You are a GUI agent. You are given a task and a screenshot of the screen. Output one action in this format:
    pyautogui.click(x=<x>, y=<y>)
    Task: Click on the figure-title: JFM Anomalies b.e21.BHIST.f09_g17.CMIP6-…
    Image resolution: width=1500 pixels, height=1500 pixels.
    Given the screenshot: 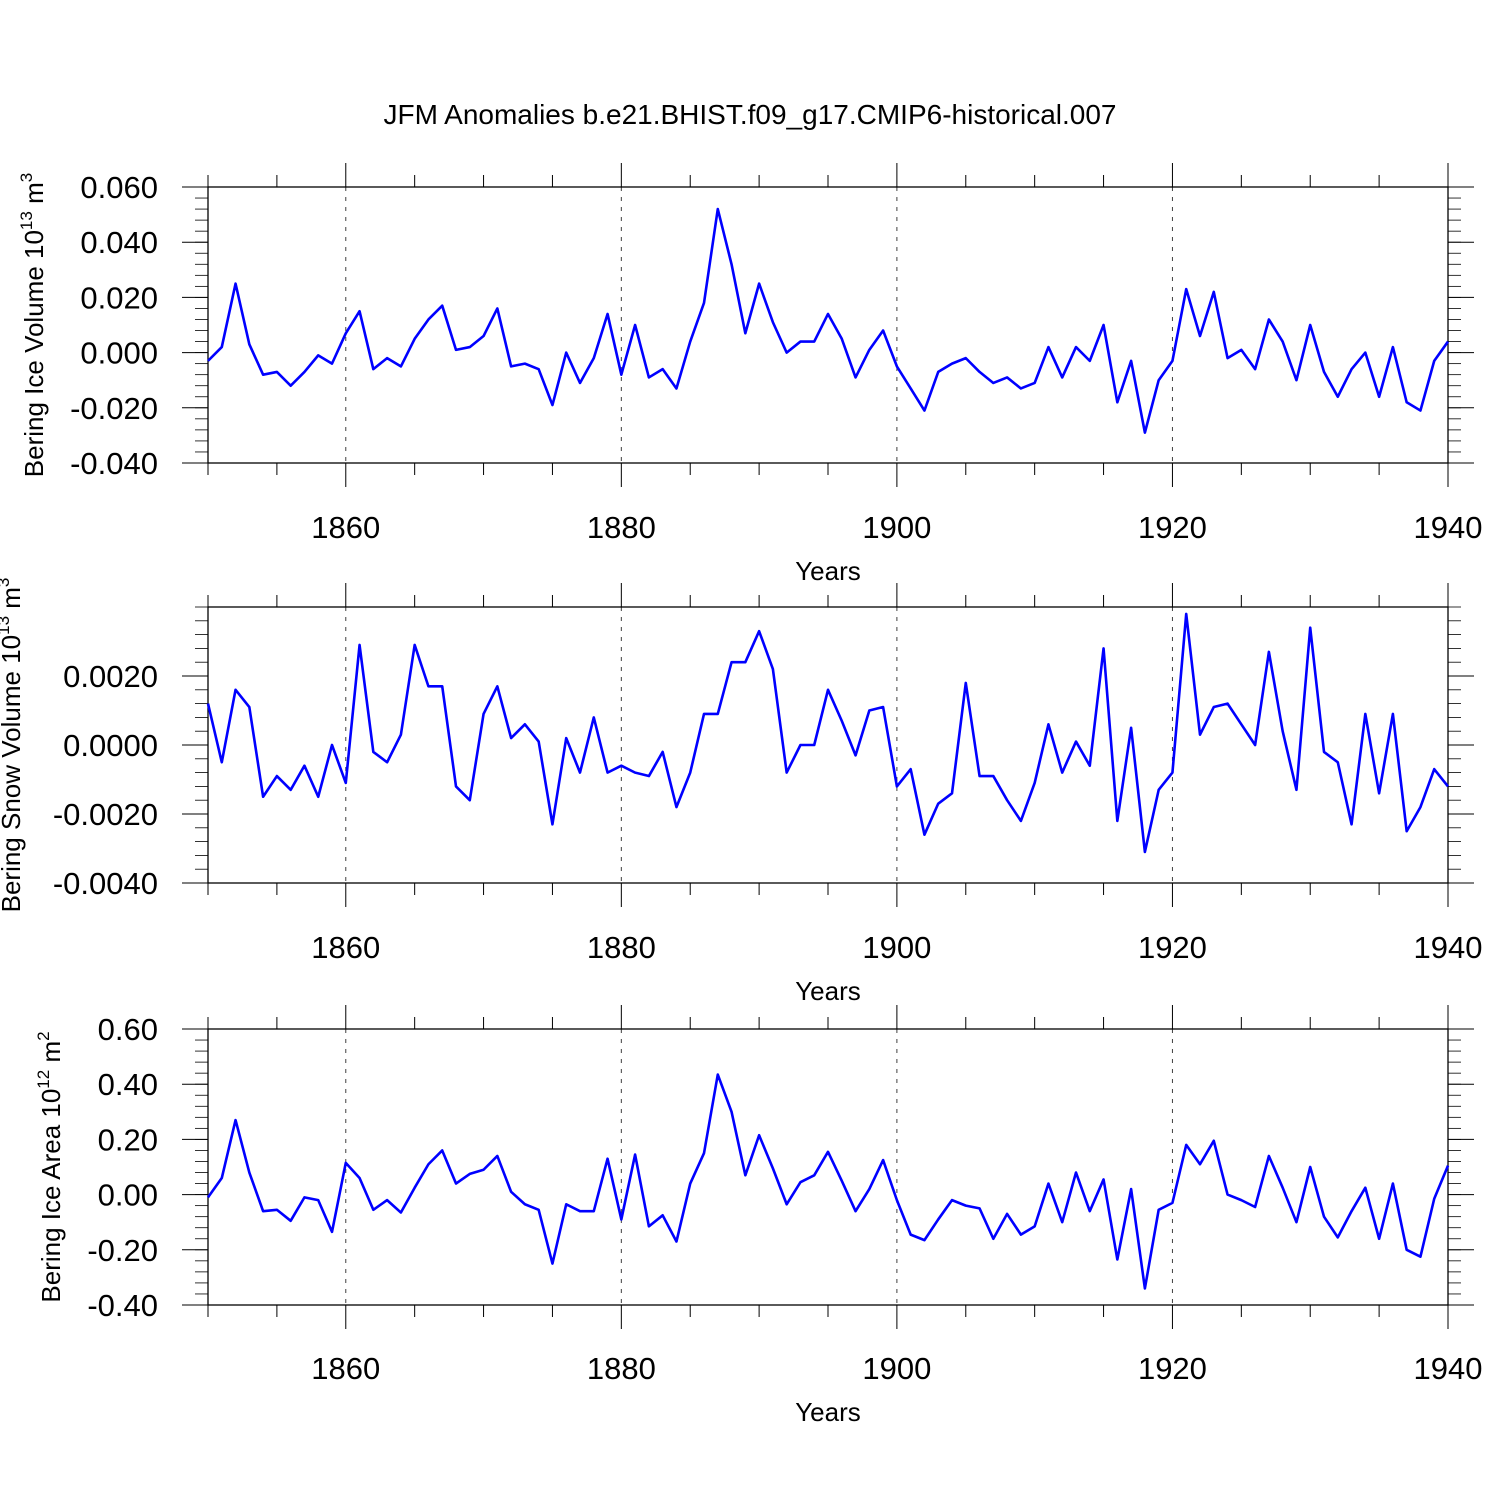 What is the action you would take?
    pyautogui.click(x=749, y=114)
    